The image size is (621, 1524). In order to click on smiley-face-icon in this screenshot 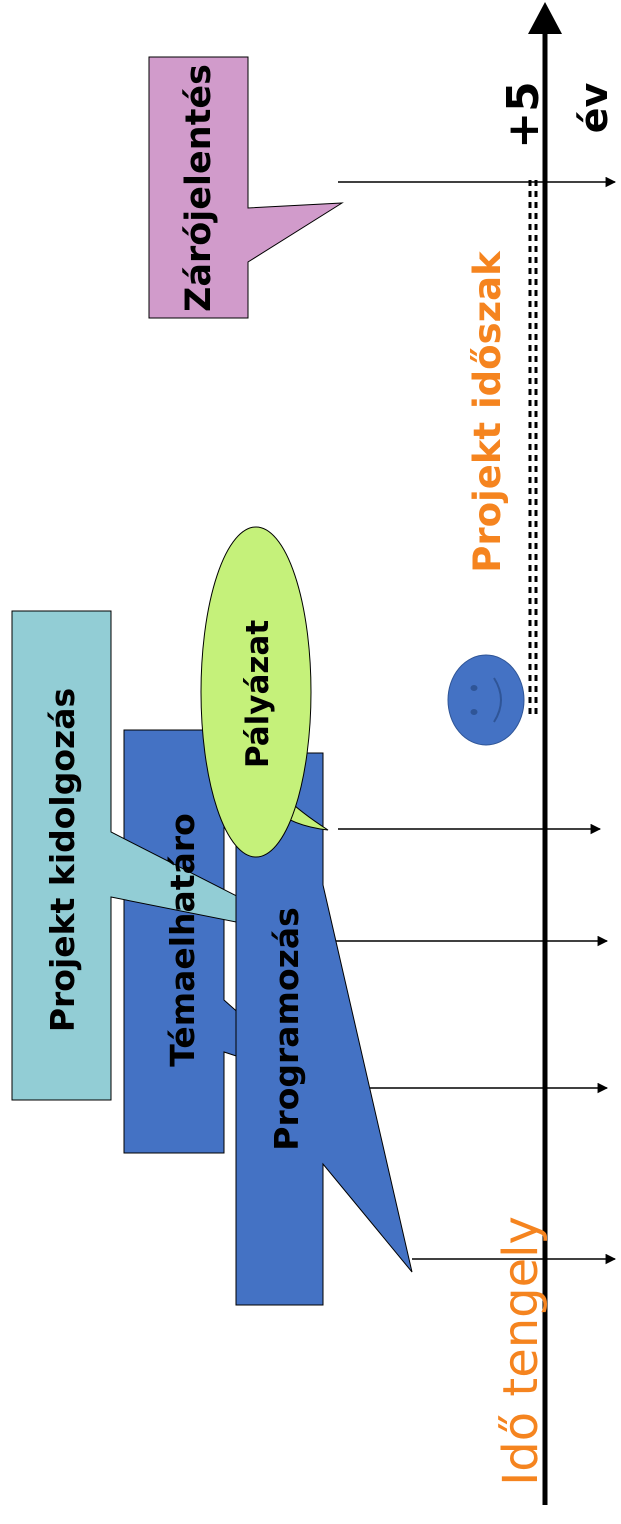, I will do `click(486, 700)`.